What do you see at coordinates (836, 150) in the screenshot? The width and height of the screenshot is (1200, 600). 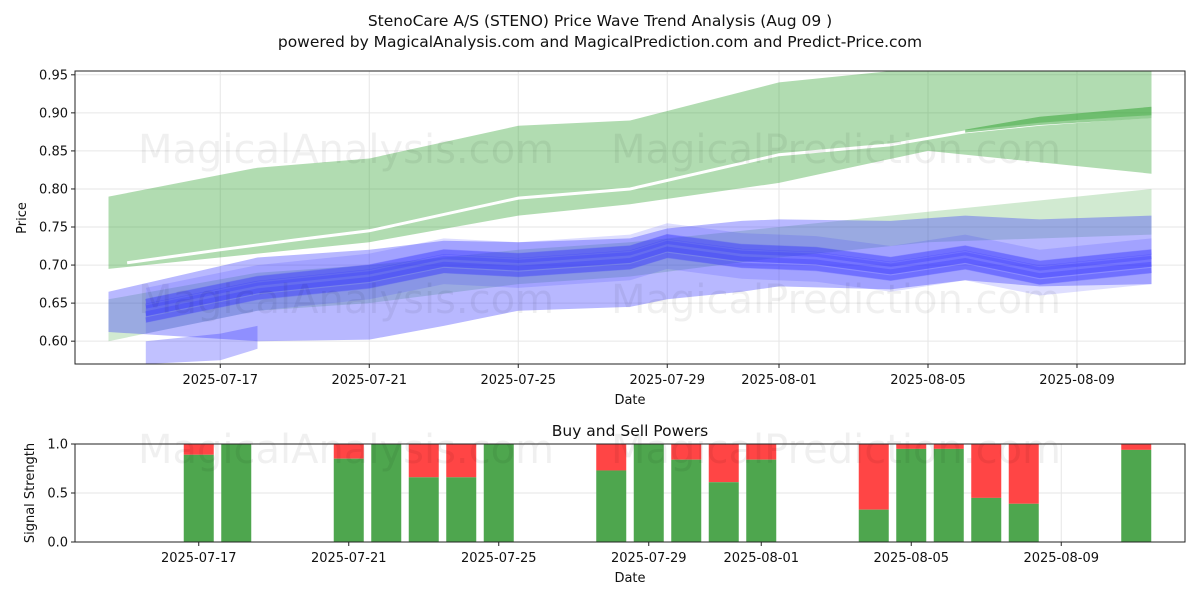 I see `watermark-prediction-top: MagicalPrediction.com` at bounding box center [836, 150].